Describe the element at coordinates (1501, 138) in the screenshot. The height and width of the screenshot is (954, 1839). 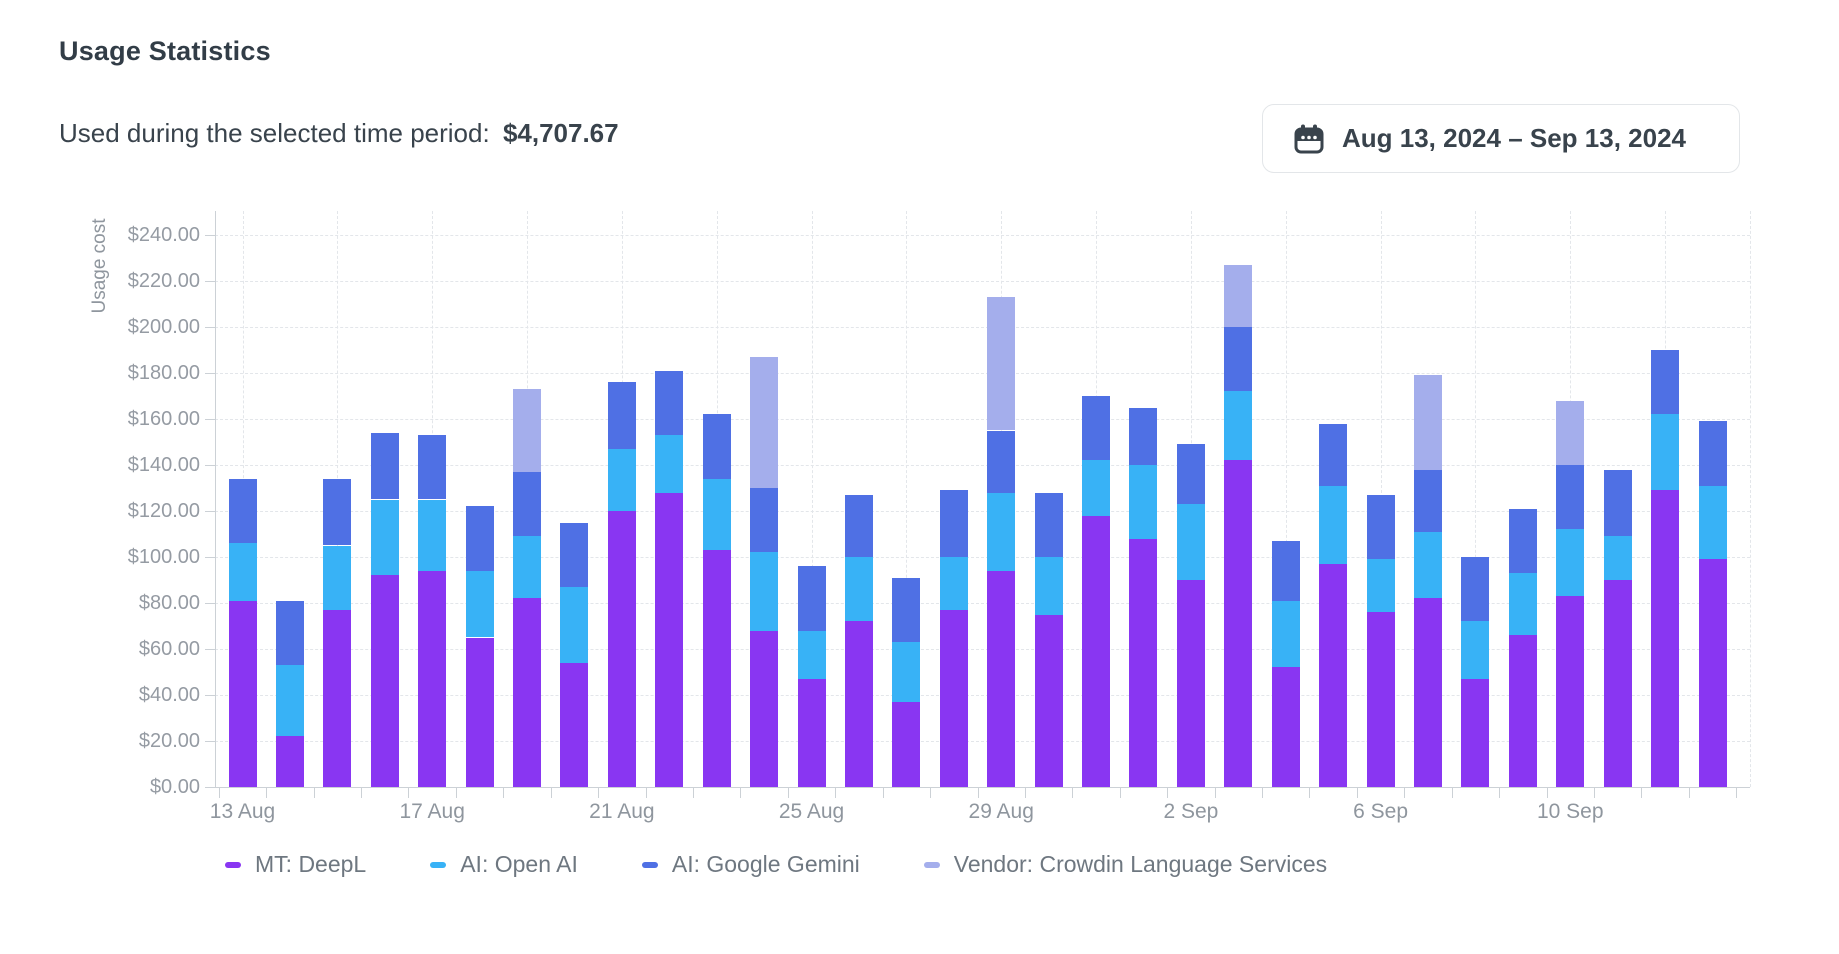
I see `date-range-picker-button: Aug 13, 2024 – Sep 13, 2024` at that location.